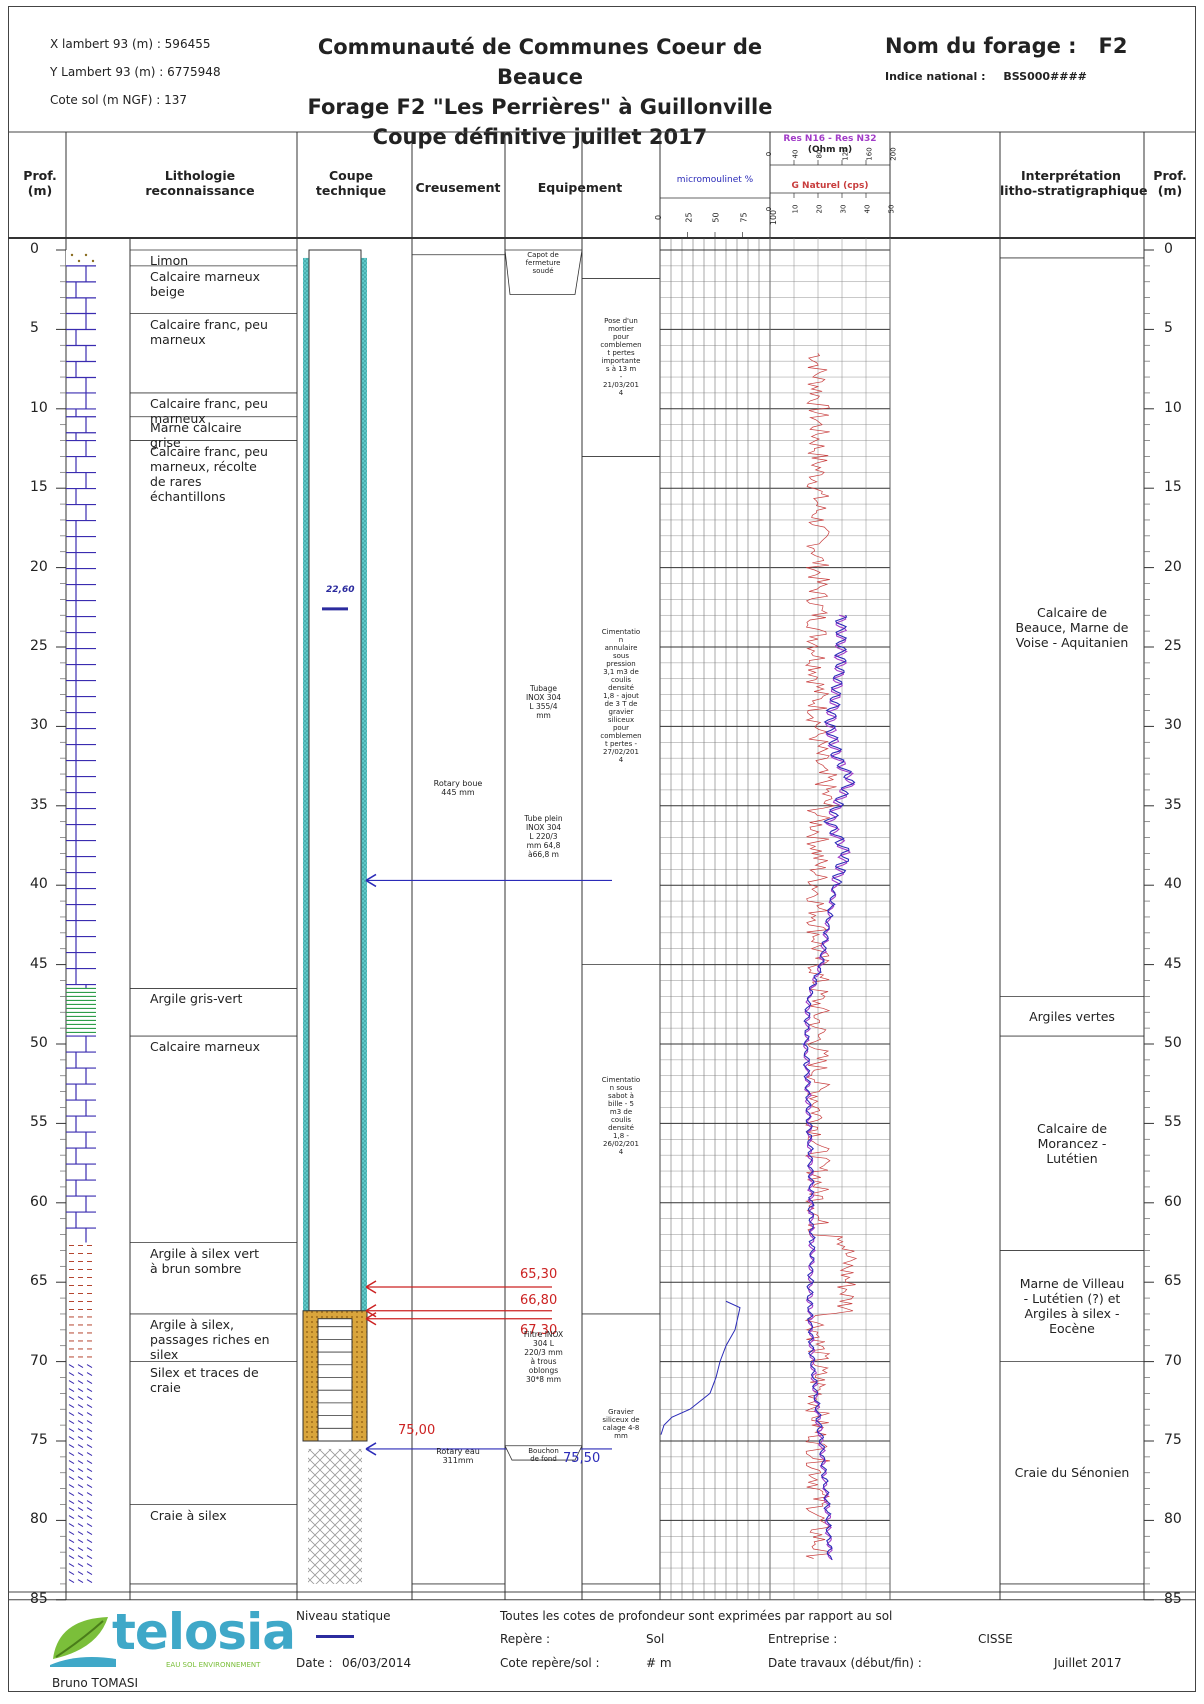  Describe the element at coordinates (39, 1122) in the screenshot. I see `depth-label-left: 55` at that location.